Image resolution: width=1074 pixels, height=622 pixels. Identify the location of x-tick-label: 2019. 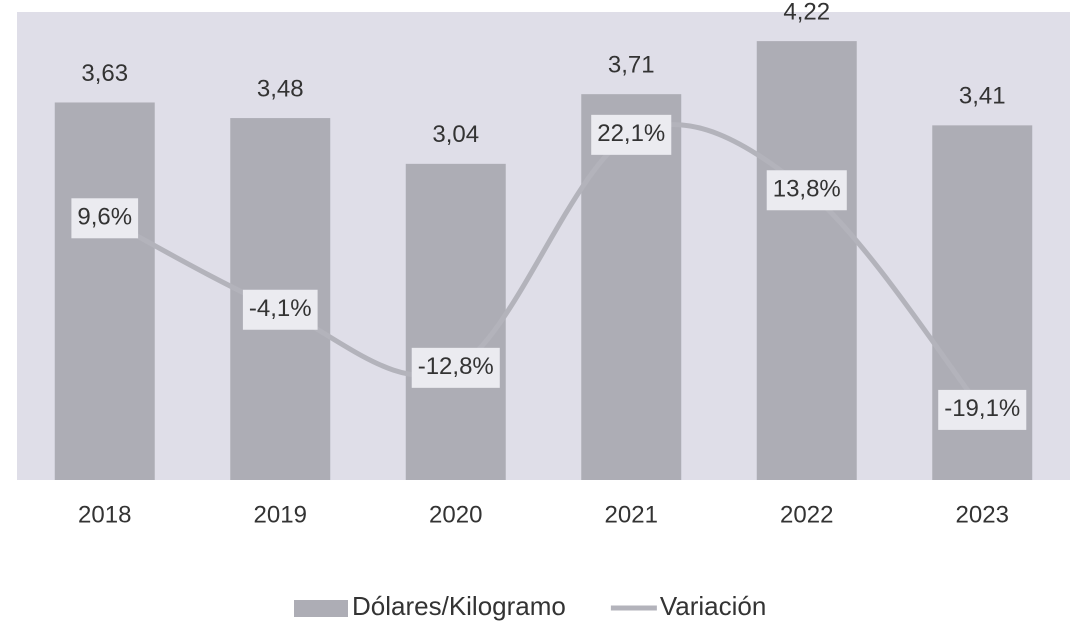
(280, 514).